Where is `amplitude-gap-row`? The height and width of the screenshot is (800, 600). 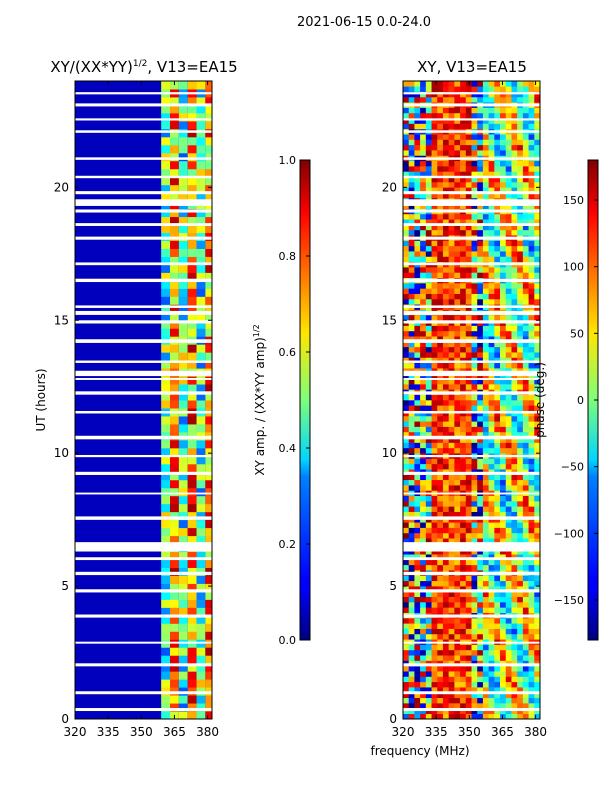 amplitude-gap-row is located at coordinates (143, 373).